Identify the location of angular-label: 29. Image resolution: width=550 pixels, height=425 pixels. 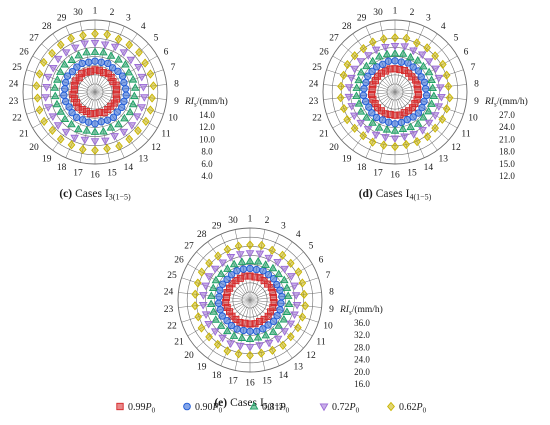
(62, 18).